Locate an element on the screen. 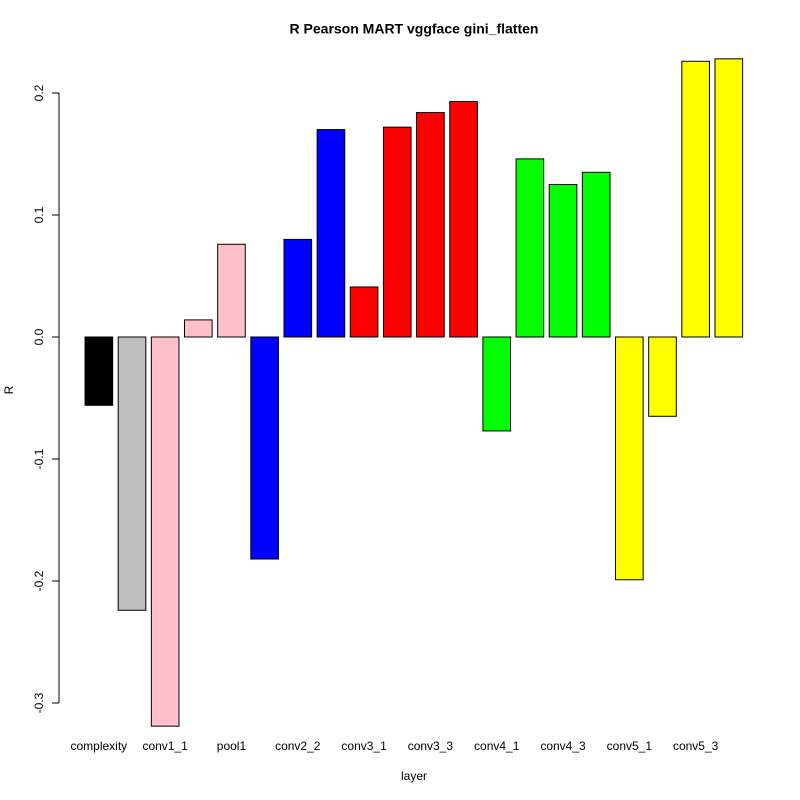 This screenshot has height=800, width=800. x-axis-label: layer is located at coordinates (414, 776).